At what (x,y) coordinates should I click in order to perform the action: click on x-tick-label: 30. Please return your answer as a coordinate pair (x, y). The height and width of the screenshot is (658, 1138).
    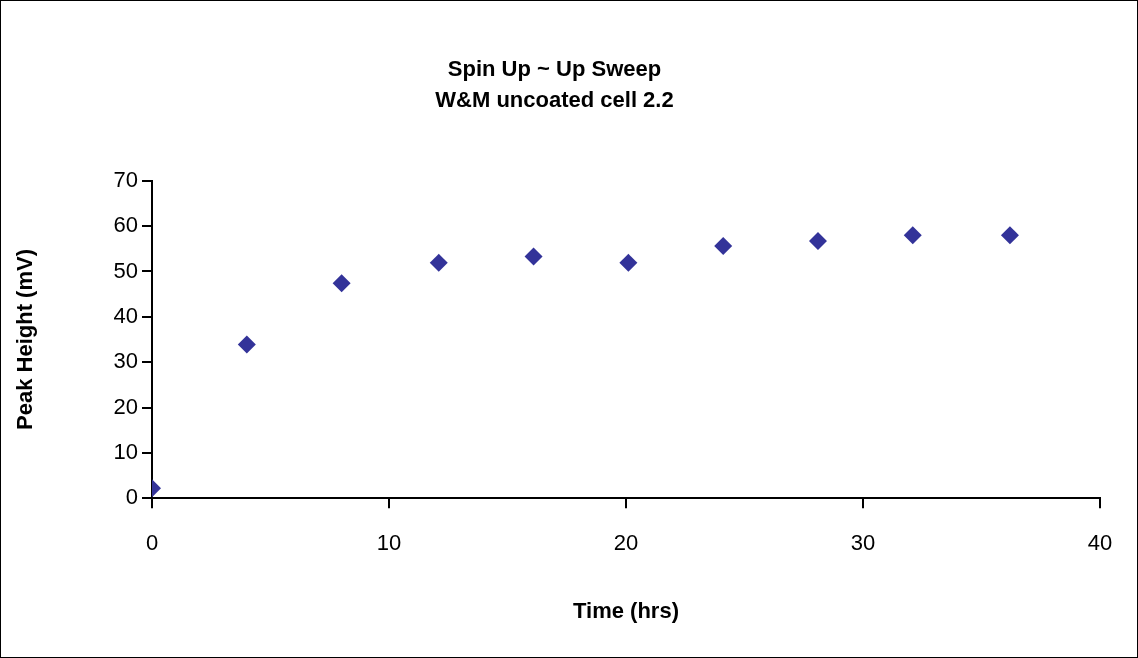
    Looking at the image, I should click on (863, 543).